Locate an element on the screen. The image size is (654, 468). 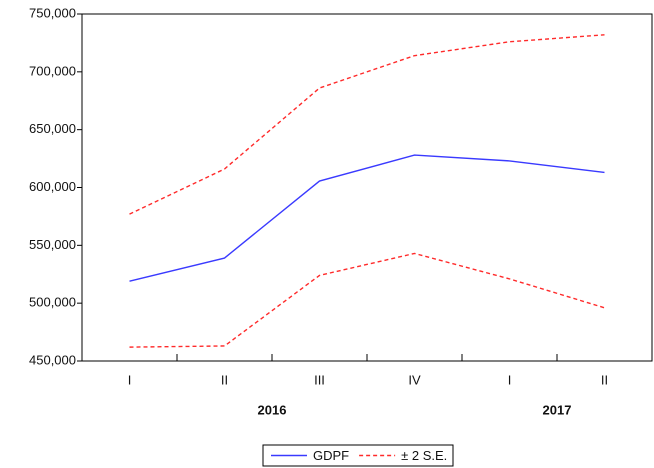
x-group-label: 2017 is located at coordinates (557, 409).